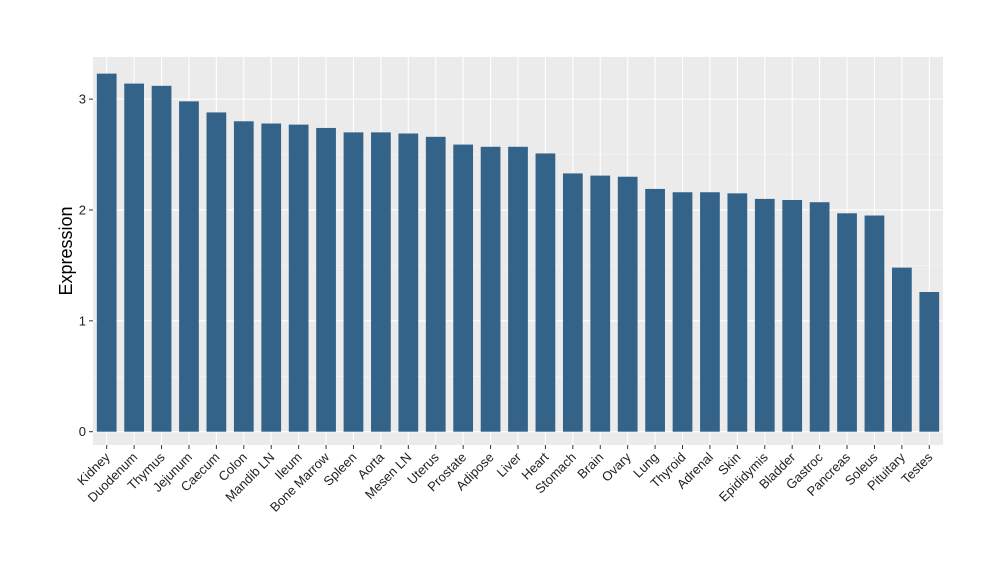 The height and width of the screenshot is (580, 1000). What do you see at coordinates (509, 464) in the screenshot?
I see `x-tick-label: Liver` at bounding box center [509, 464].